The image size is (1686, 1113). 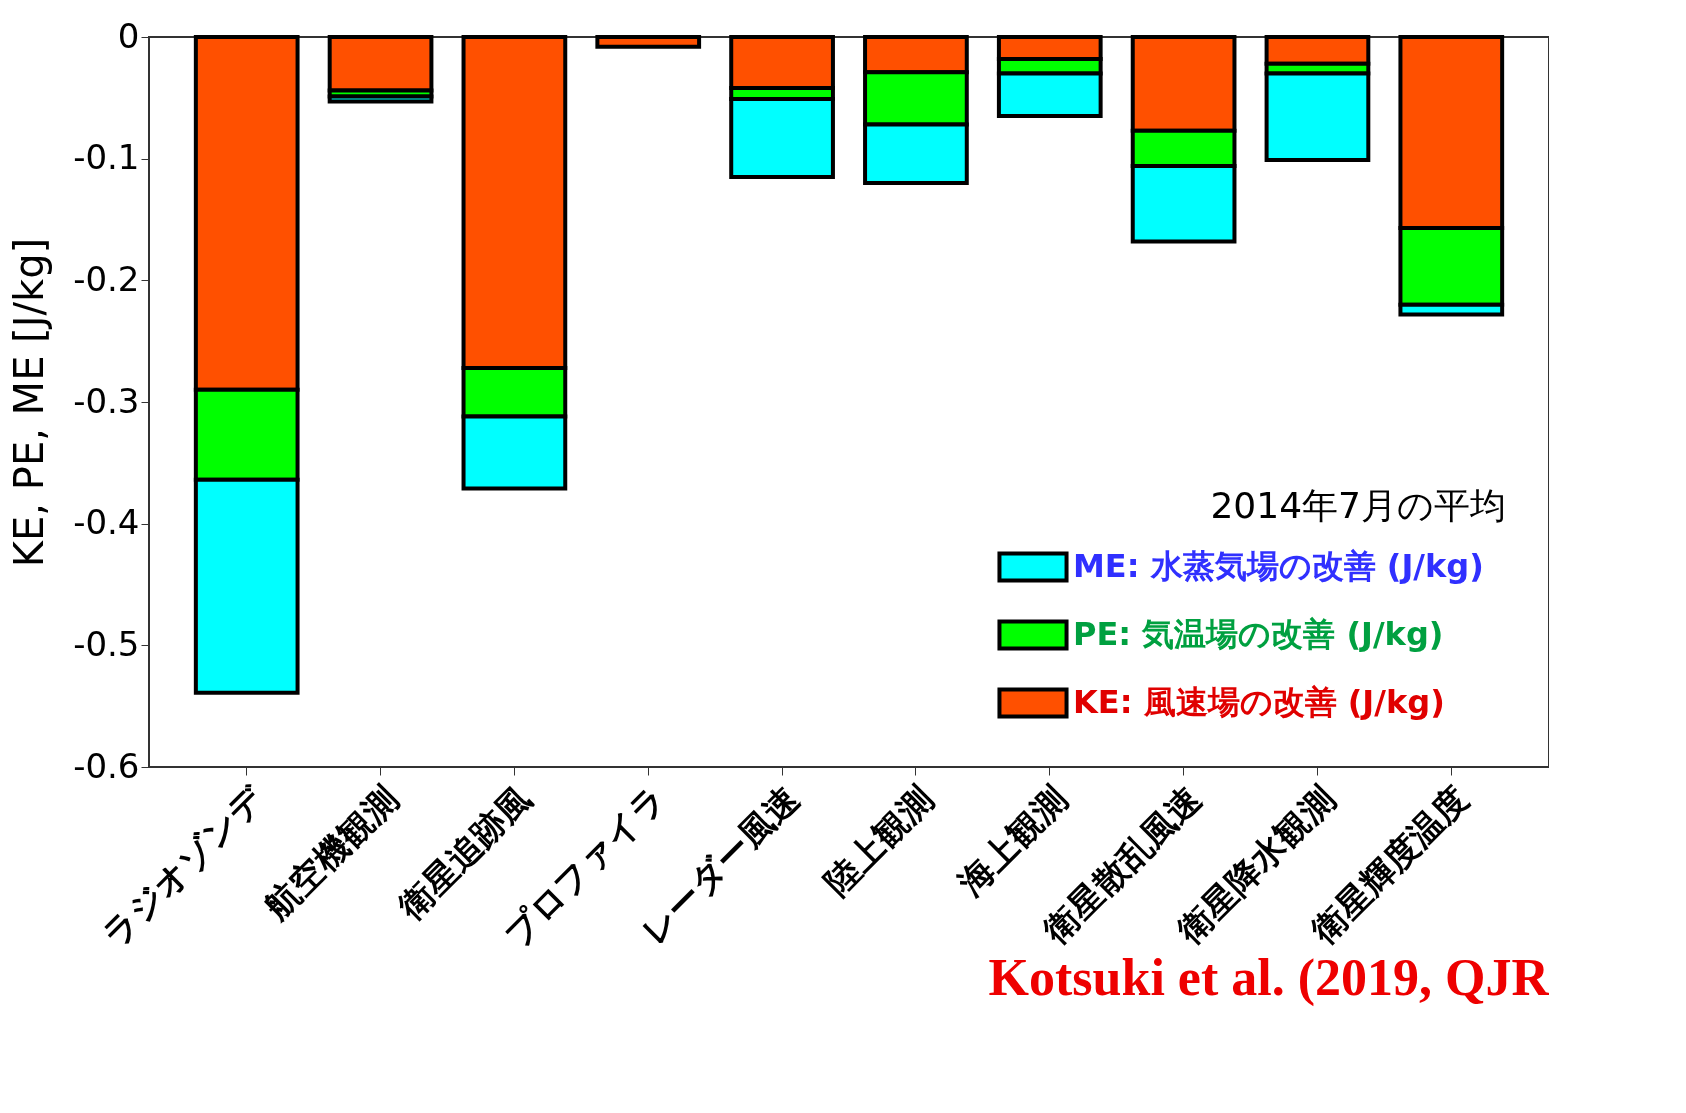 What do you see at coordinates (106, 157) in the screenshot?
I see `y-tick-label: -0.1` at bounding box center [106, 157].